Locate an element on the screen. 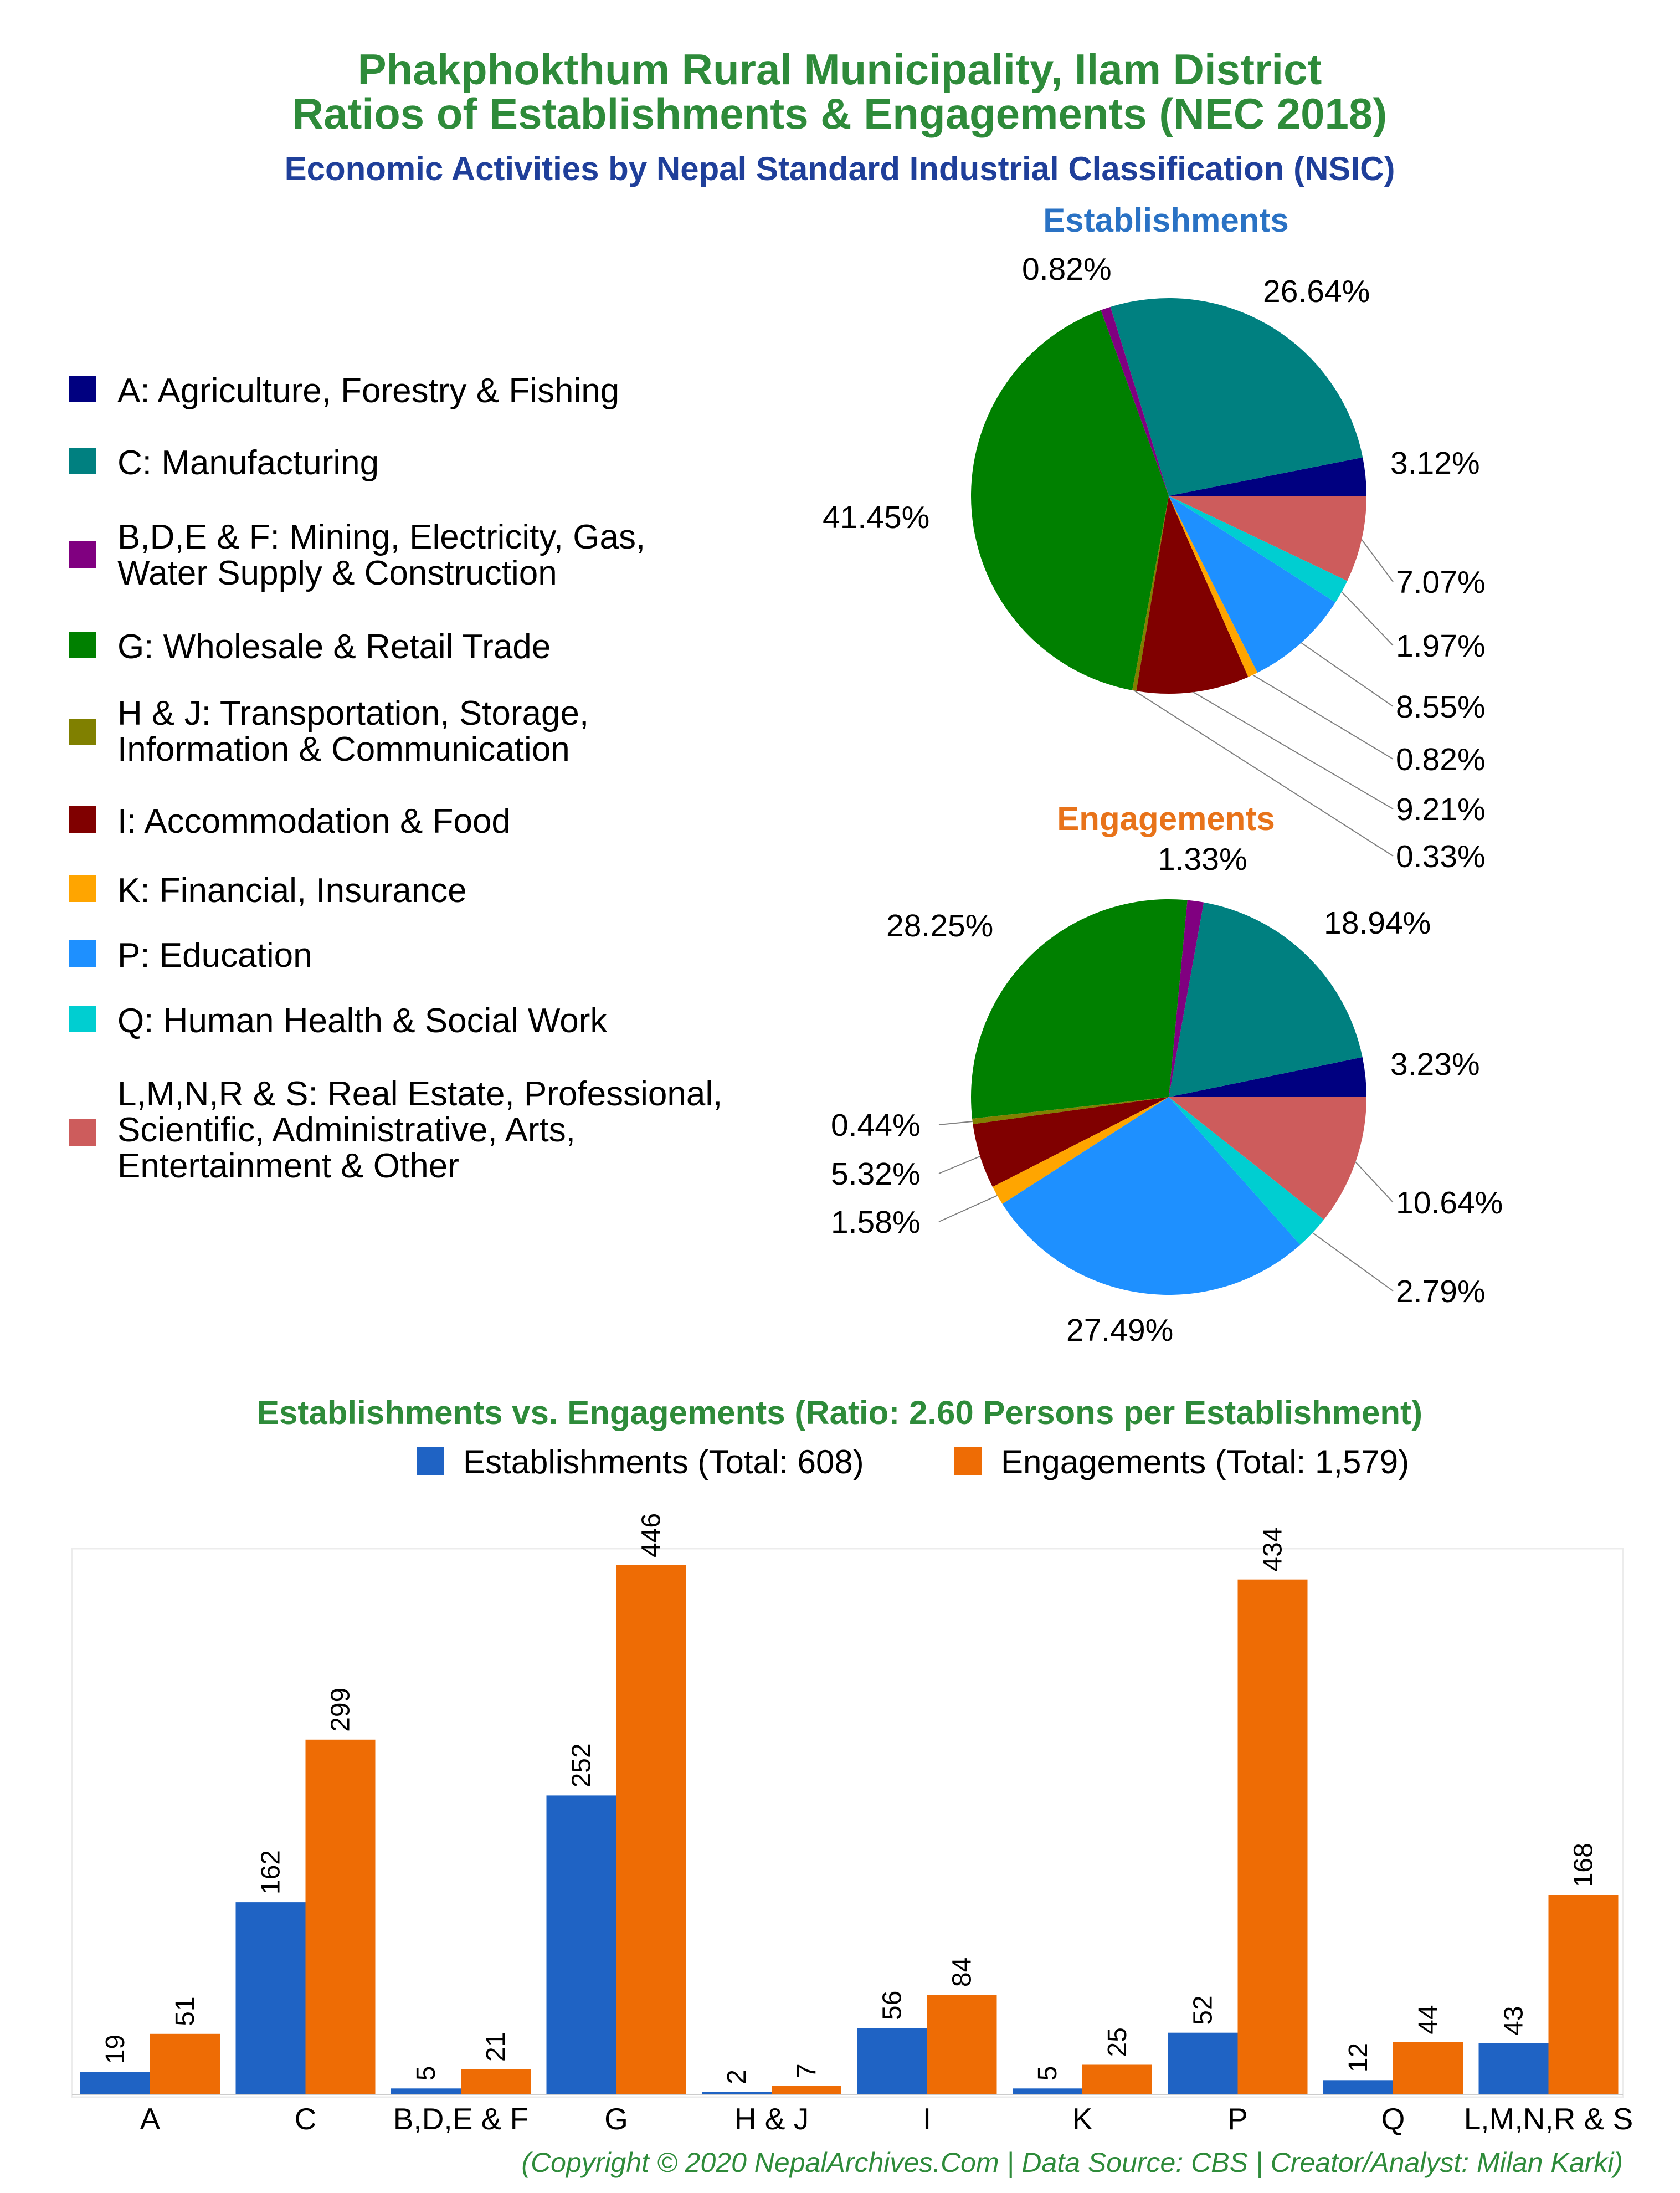  legend-label-lmnrs-line2: Scientific, Administrative, Arts, is located at coordinates (346, 1130).